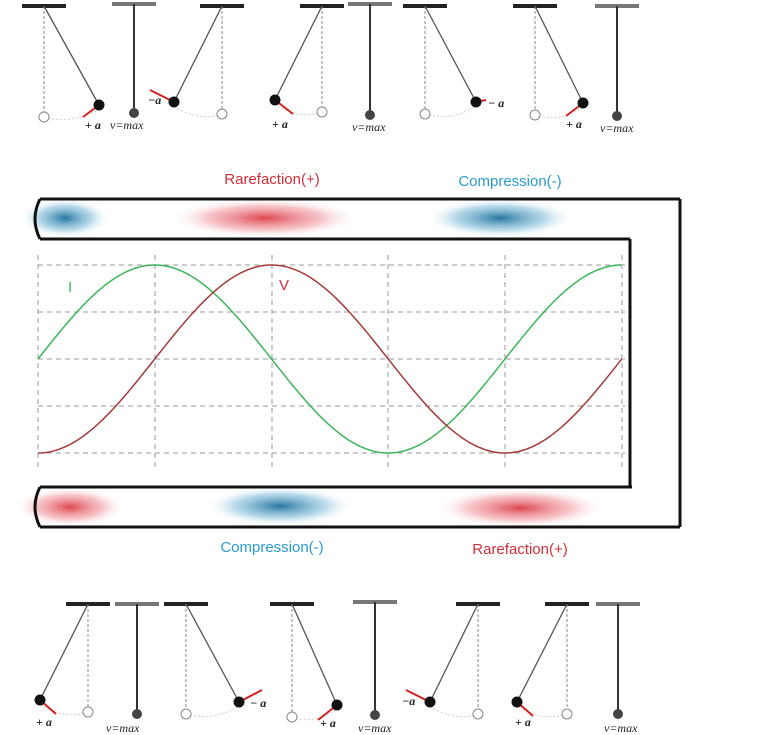  I want to click on top-tube, so click(350, 219).